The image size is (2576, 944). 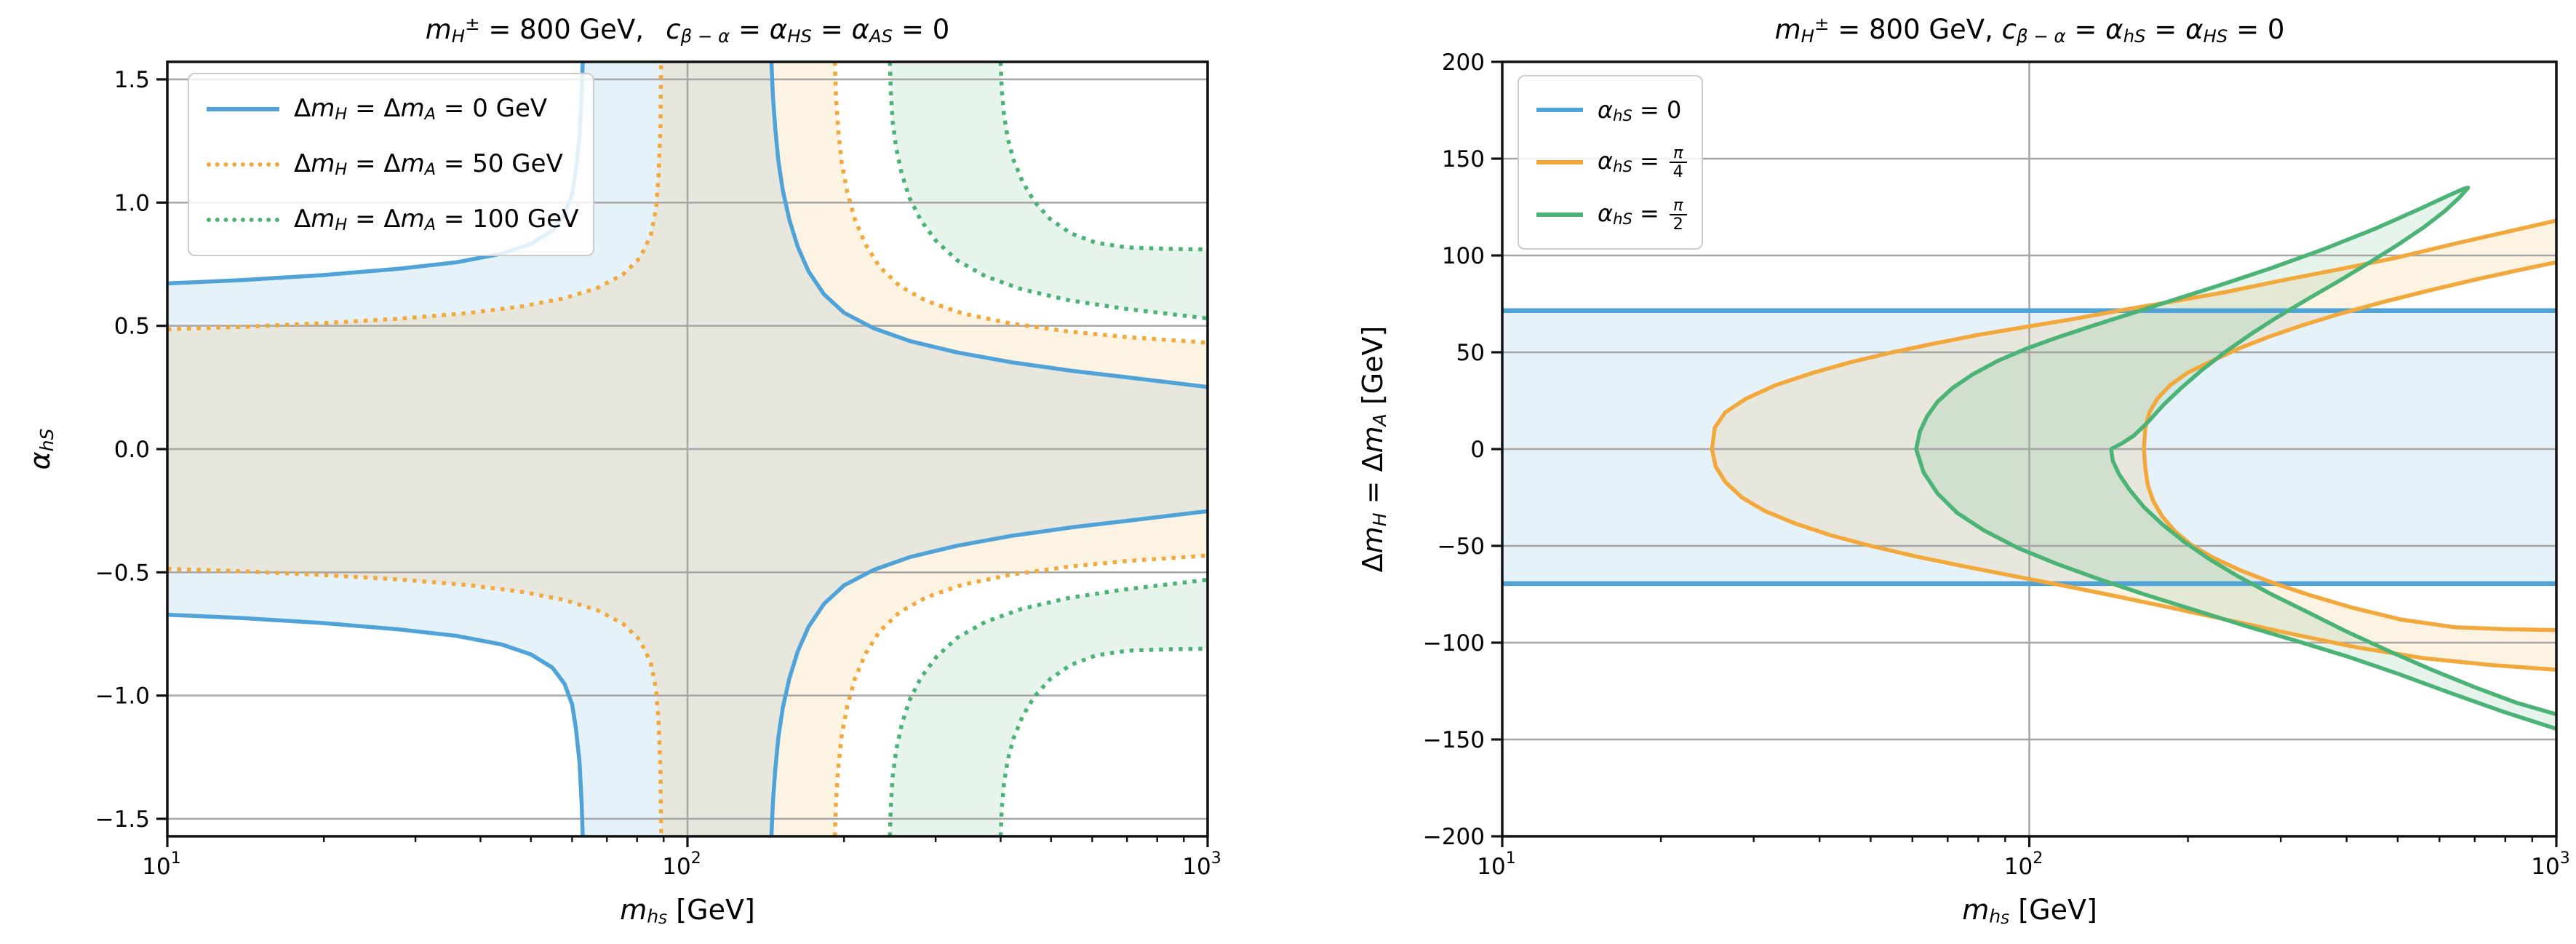 What do you see at coordinates (436, 220) in the screenshot?
I see `legend-item-label: ΔmH = ΔmA = 100 GeV` at bounding box center [436, 220].